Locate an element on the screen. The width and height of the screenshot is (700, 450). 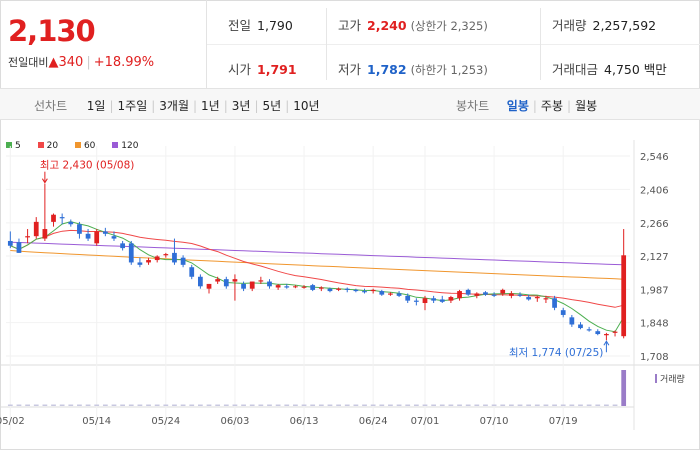
change-value: 340 is located at coordinates (71, 62).